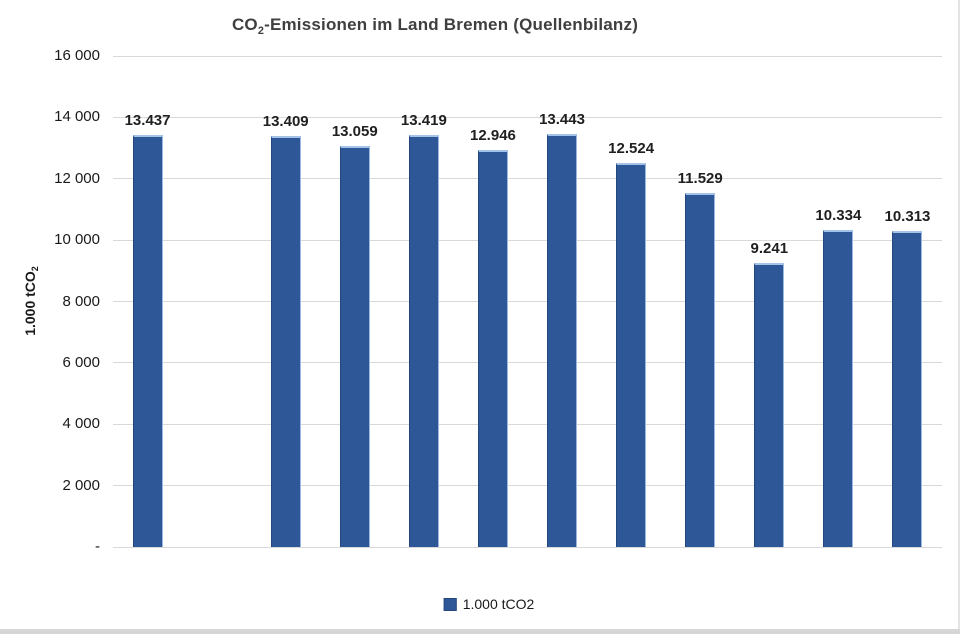  What do you see at coordinates (700, 179) in the screenshot?
I see `bar-value-label: 11.529` at bounding box center [700, 179].